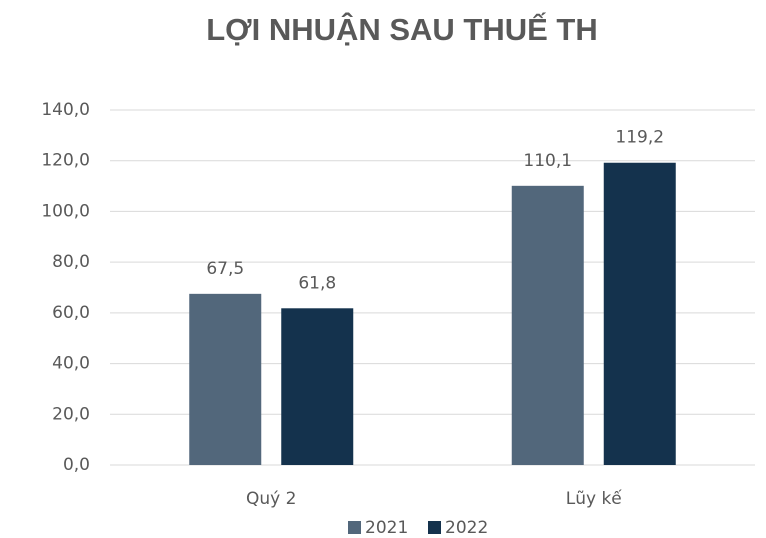 The height and width of the screenshot is (538, 766). What do you see at coordinates (225, 269) in the screenshot?
I see `value-label: 67,5` at bounding box center [225, 269].